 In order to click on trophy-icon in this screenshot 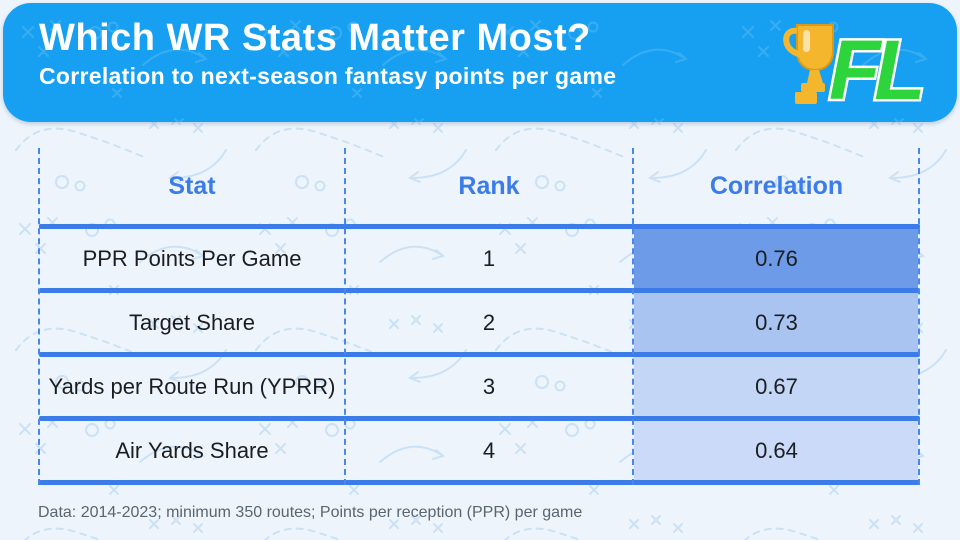, I will do `click(808, 64)`.